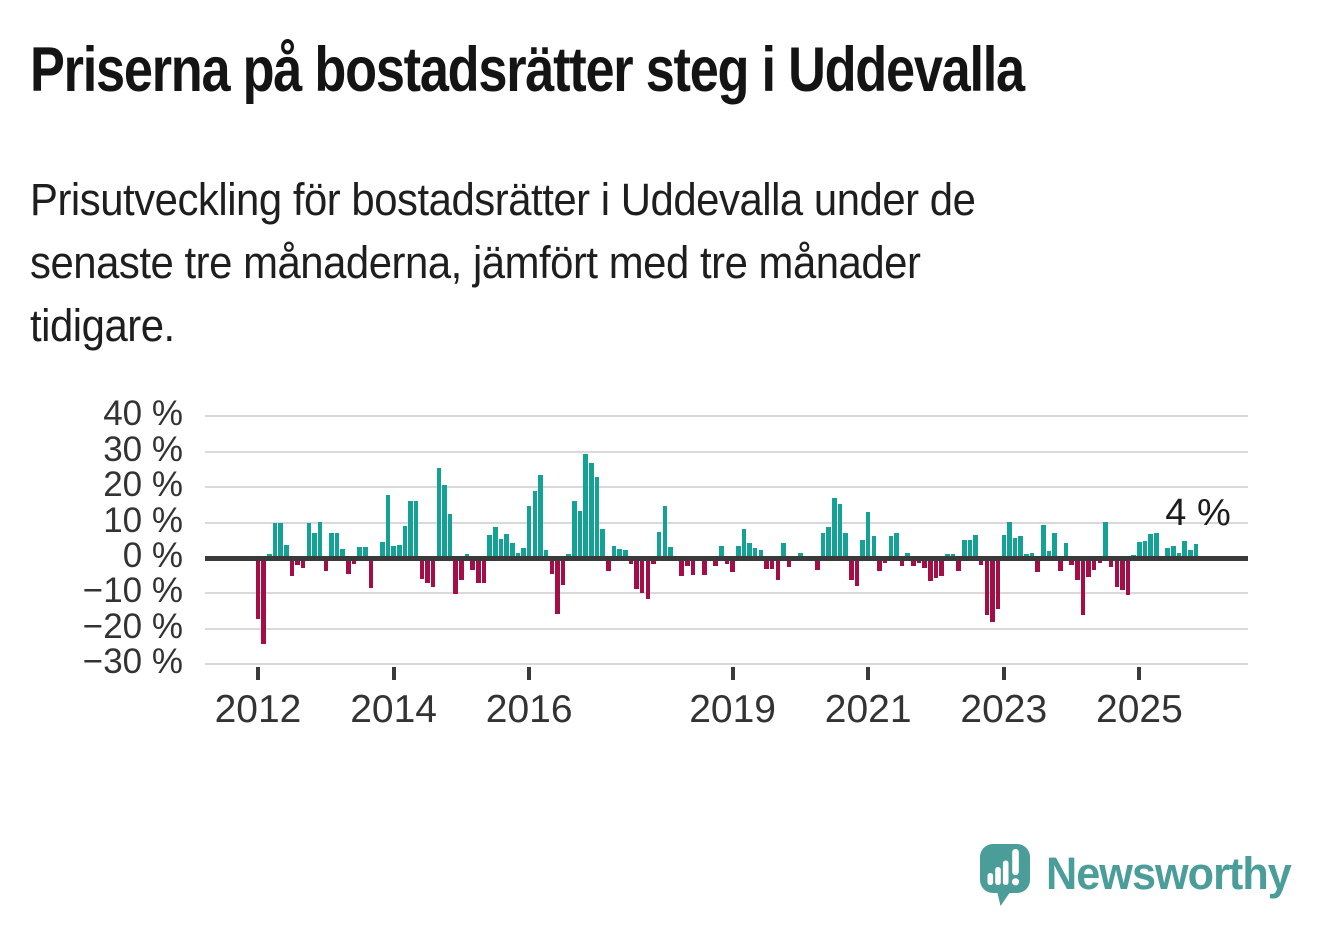 The image size is (1322, 939). Describe the element at coordinates (132, 591) in the screenshot. I see `y-axis-label: −10 %` at that location.